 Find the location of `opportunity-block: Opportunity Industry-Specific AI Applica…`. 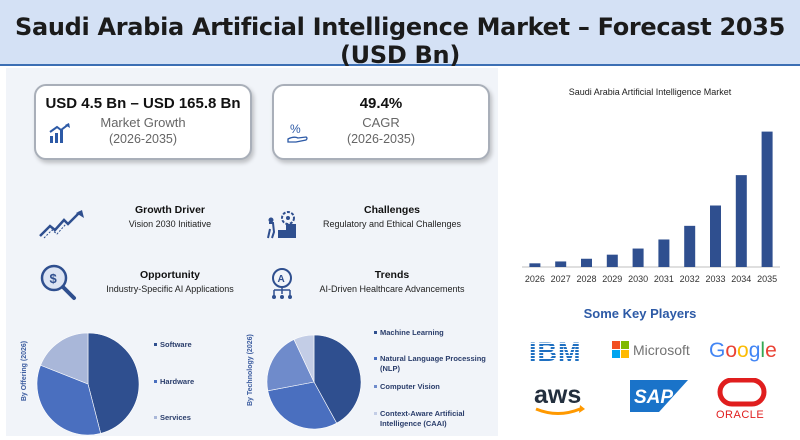

opportunity-block: Opportunity Industry-Specific AI Applica… is located at coordinates (170, 281).